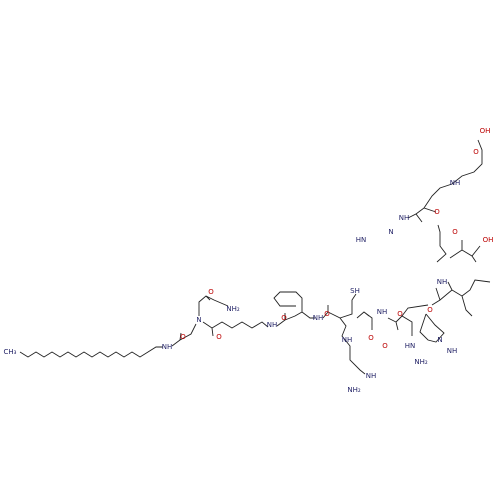  I want to click on atom-label: SH, so click(355, 291).